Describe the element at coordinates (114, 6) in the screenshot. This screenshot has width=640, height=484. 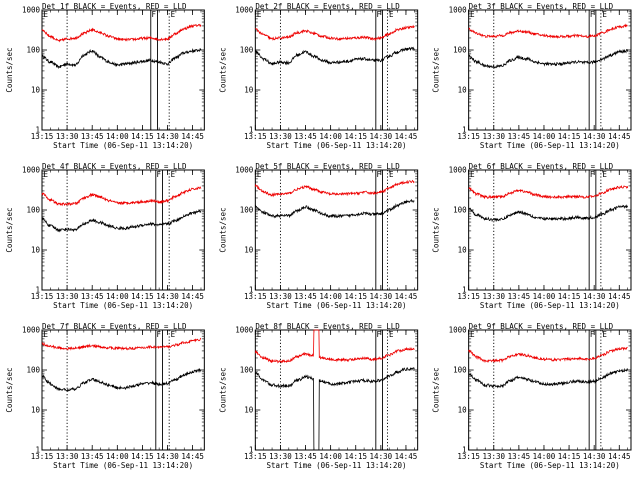
I see `panel-title: Det 1f BLACK = Events, RED = LLD` at that location.